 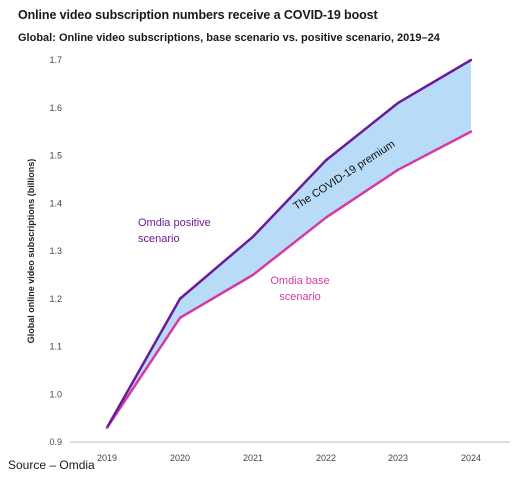 What do you see at coordinates (299, 281) in the screenshot?
I see `annotation-base-line1: Omdia base` at bounding box center [299, 281].